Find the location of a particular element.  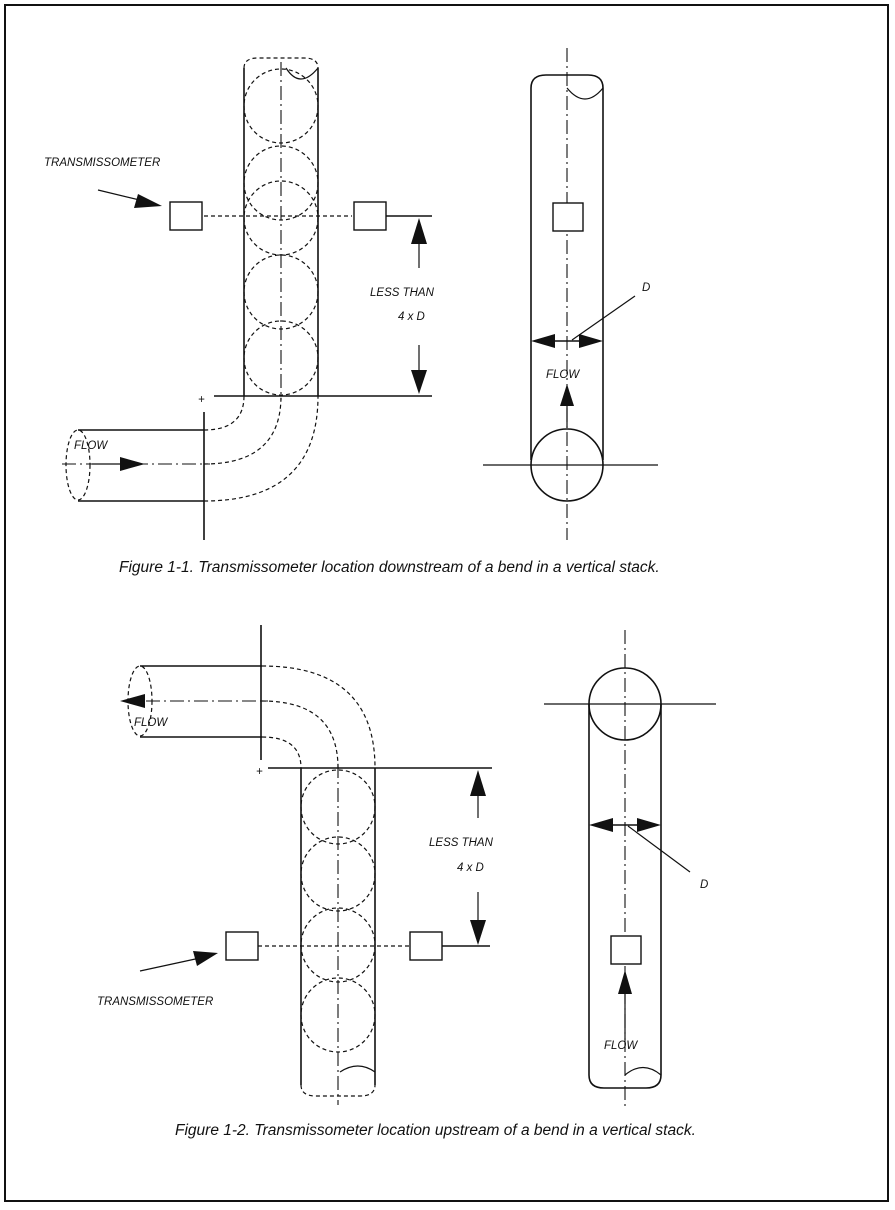

inlet-end-ellipse is located at coordinates (78, 465).